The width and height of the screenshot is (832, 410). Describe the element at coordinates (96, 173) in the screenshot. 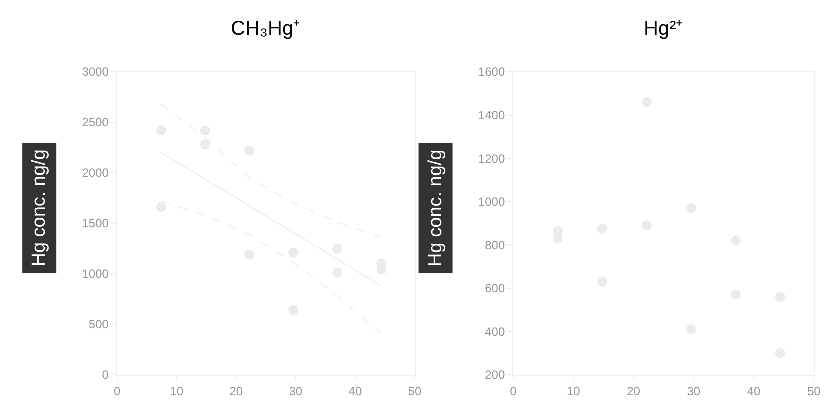

I see `y-tick-label: 2000` at that location.